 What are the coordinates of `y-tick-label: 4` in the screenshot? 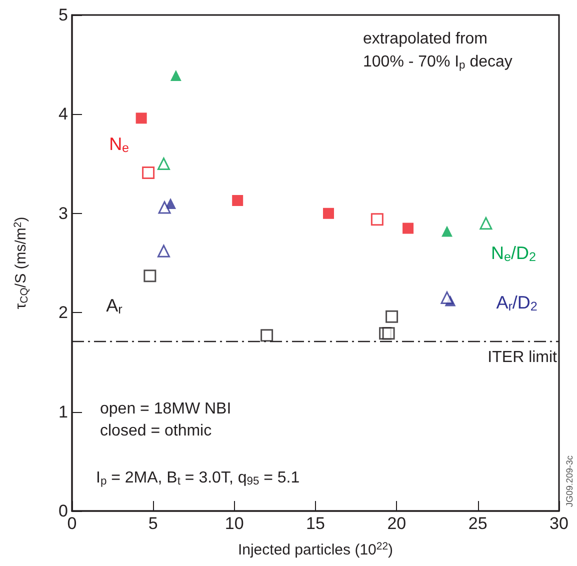 It's located at (63, 114).